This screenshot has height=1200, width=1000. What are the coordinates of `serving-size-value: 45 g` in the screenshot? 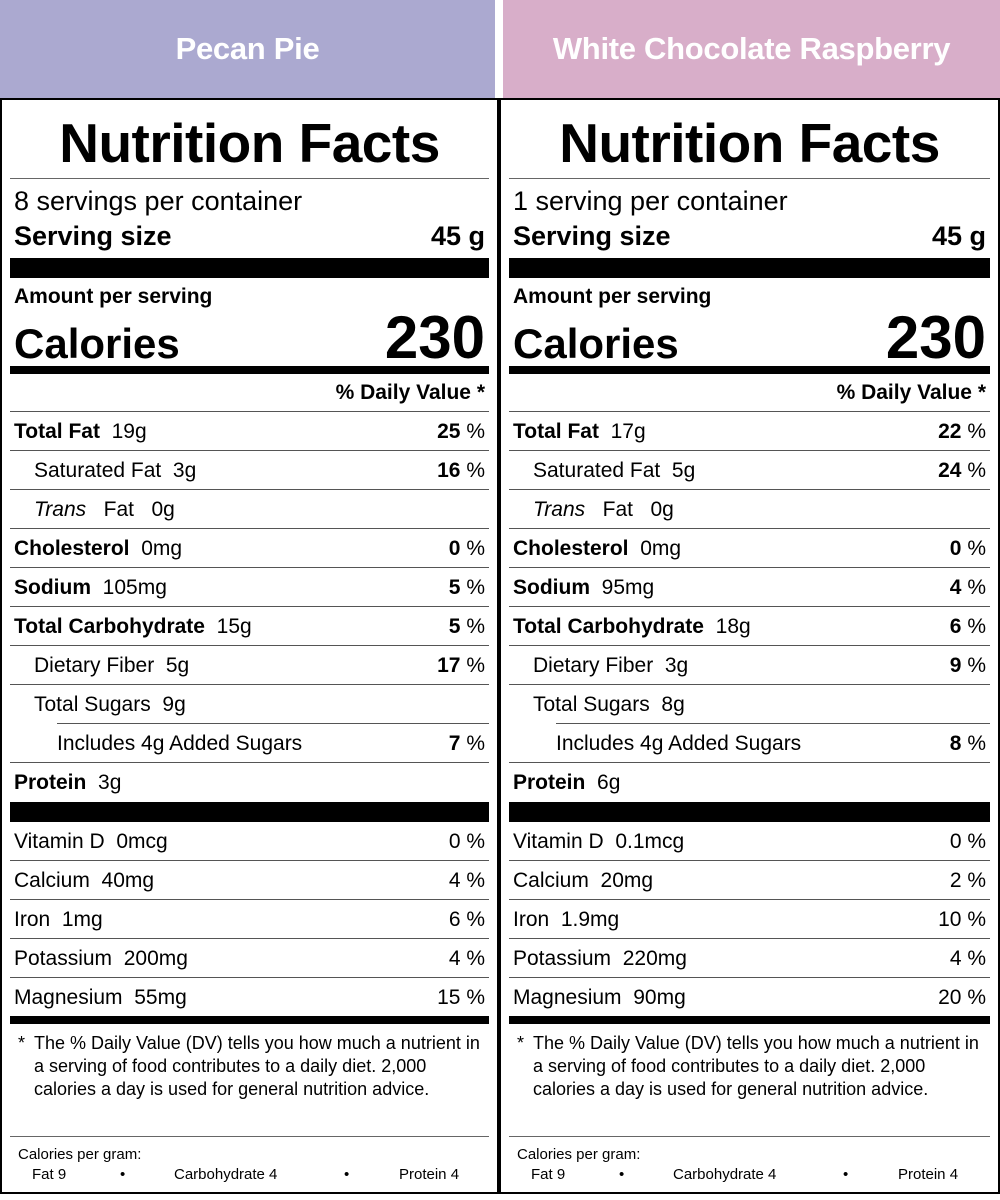 It's located at (958, 236).